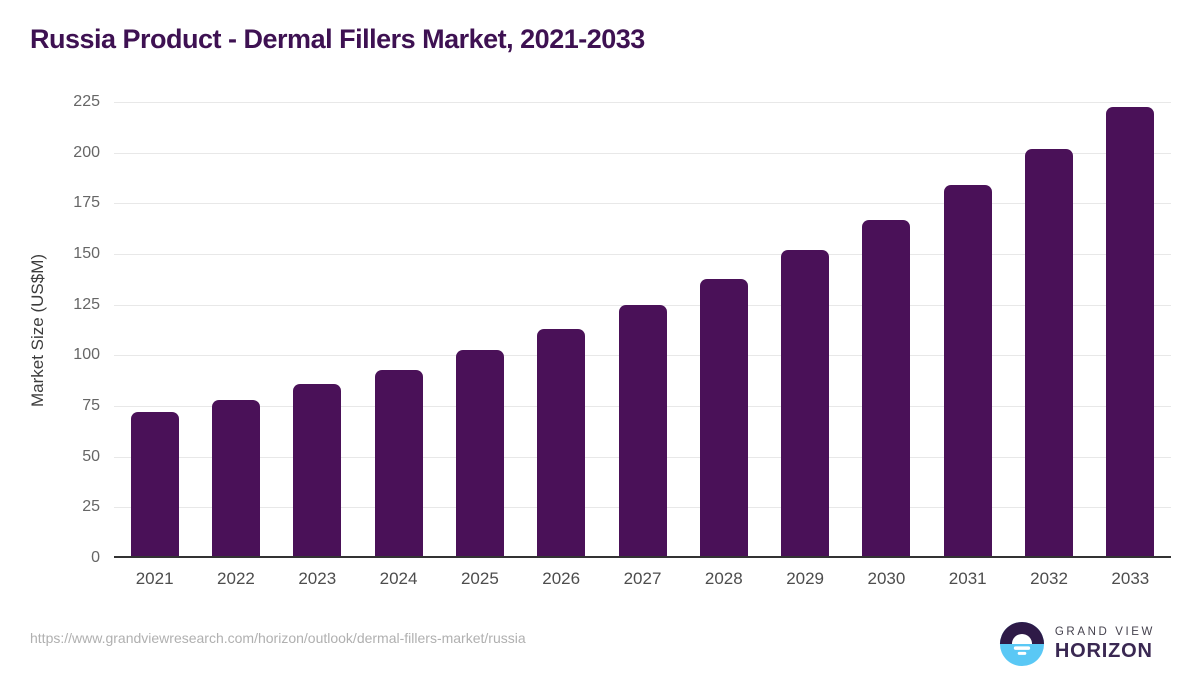 This screenshot has width=1200, height=675. Describe the element at coordinates (398, 578) in the screenshot. I see `x-tick-label-2024: 2024` at that location.